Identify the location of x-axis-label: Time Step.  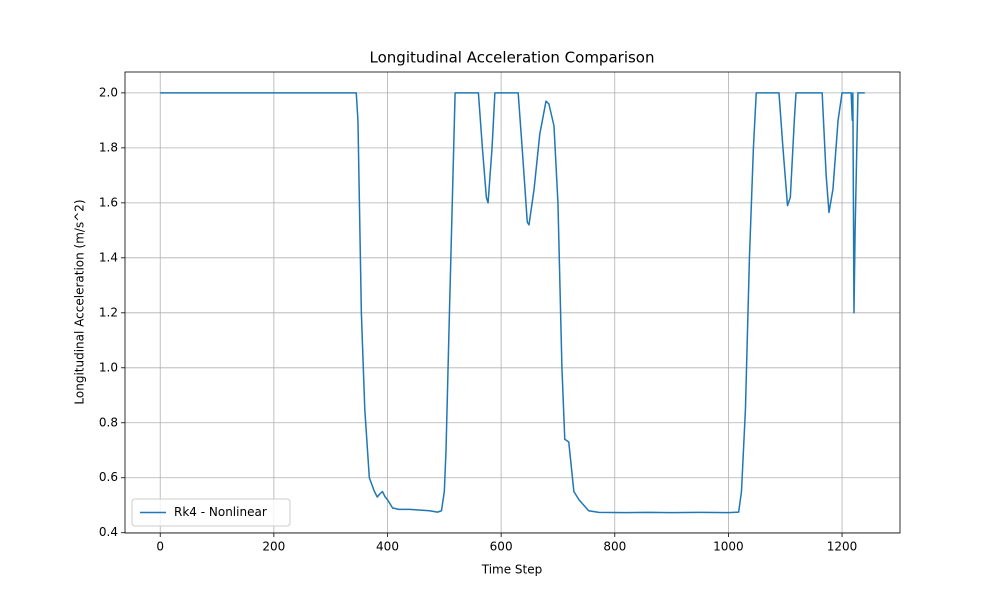
(512, 570).